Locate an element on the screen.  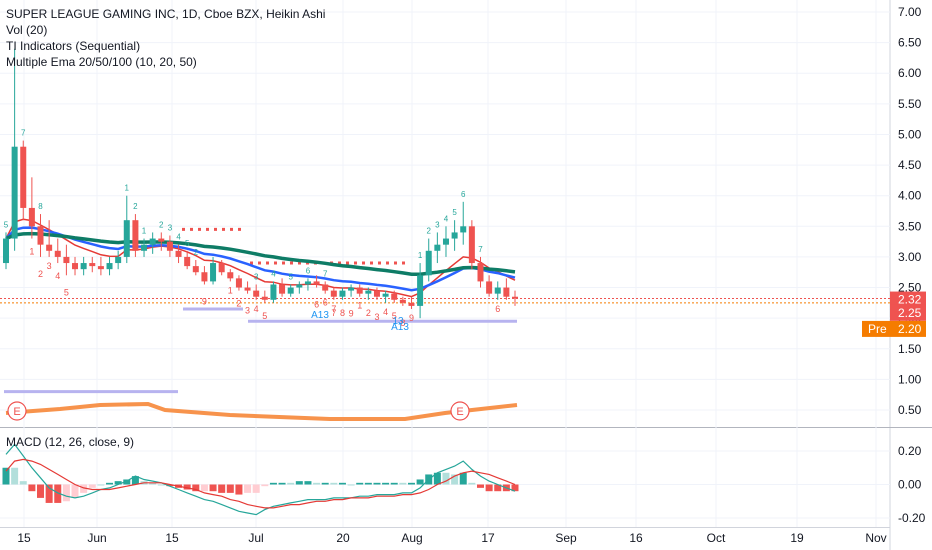
legend-volume: Vol (20) is located at coordinates (27, 30).